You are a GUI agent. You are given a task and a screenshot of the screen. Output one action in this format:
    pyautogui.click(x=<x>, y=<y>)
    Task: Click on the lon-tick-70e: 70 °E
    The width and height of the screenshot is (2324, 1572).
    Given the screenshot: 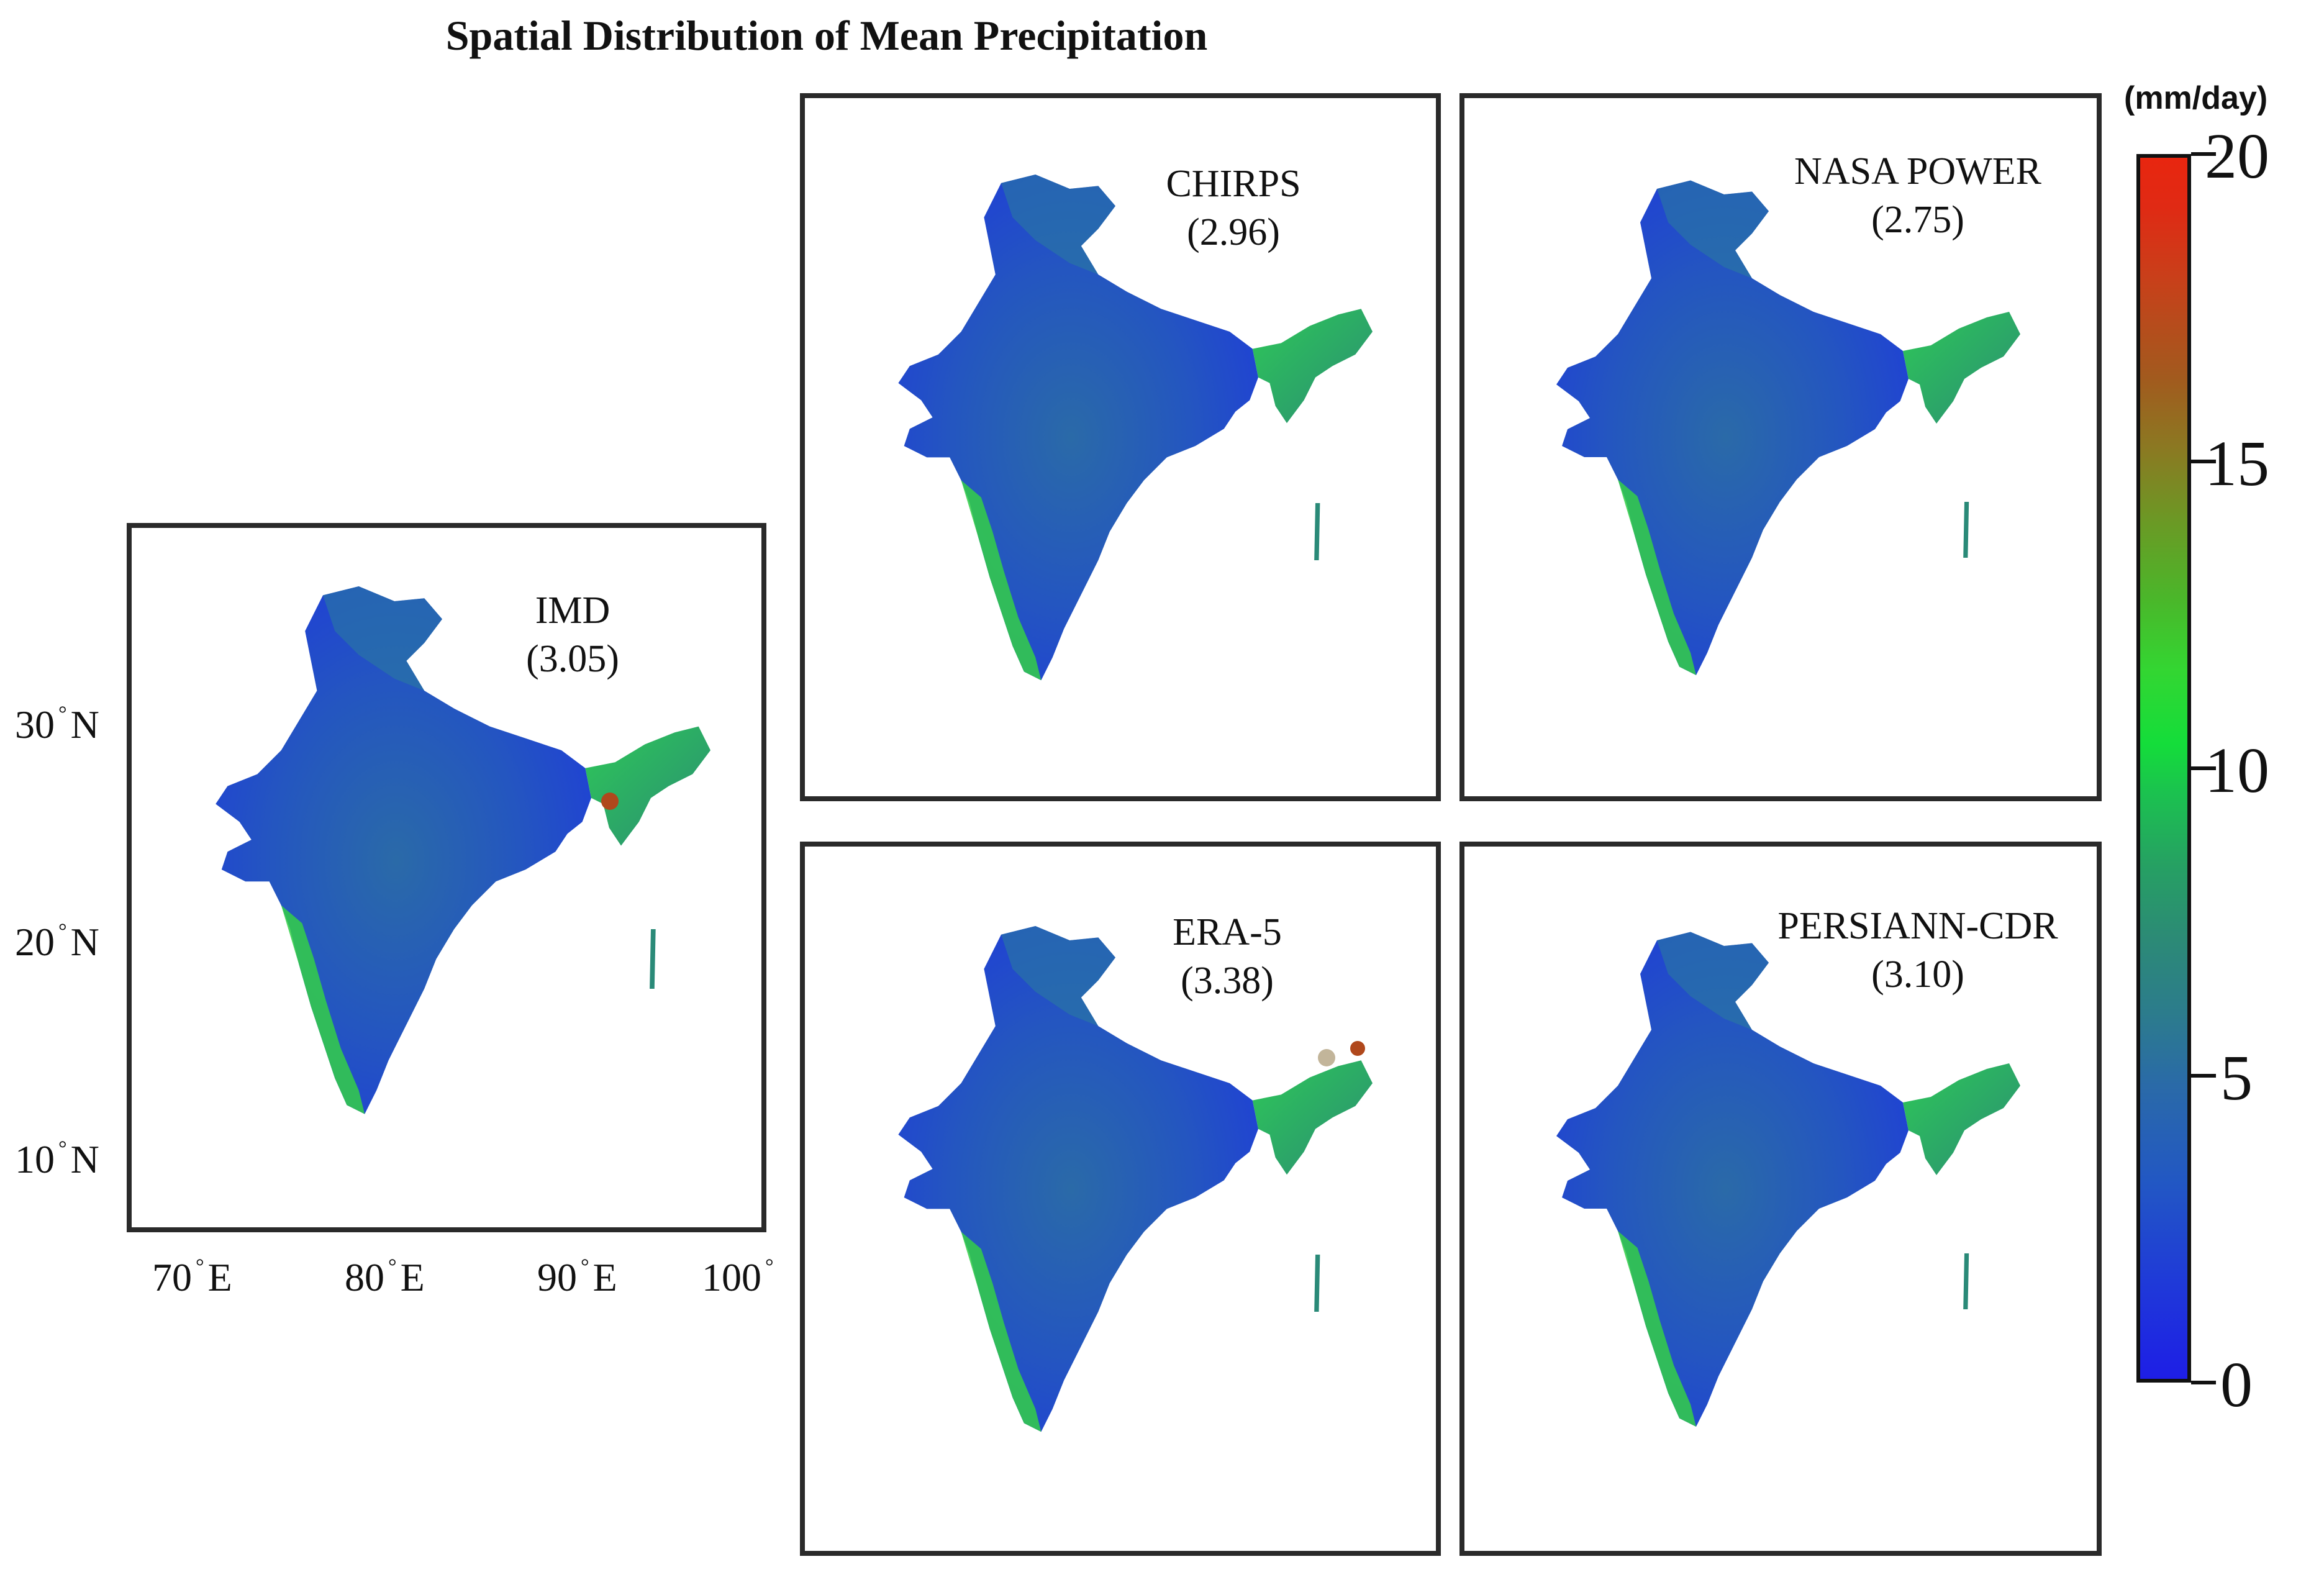 What is the action you would take?
    pyautogui.click(x=192, y=1277)
    